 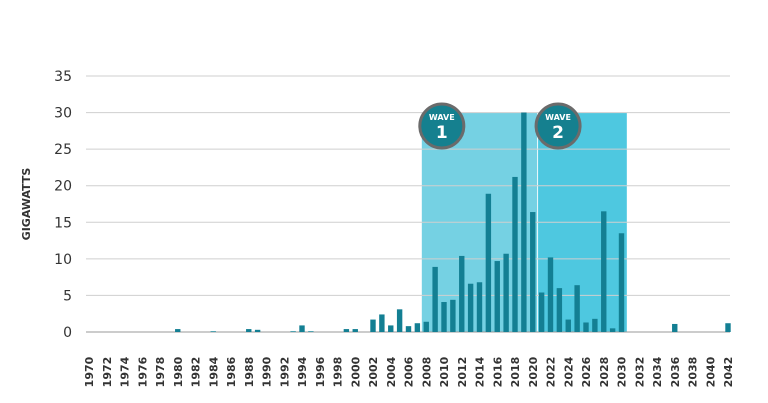 I want to click on x-tick-label: 1994, so click(x=302, y=371).